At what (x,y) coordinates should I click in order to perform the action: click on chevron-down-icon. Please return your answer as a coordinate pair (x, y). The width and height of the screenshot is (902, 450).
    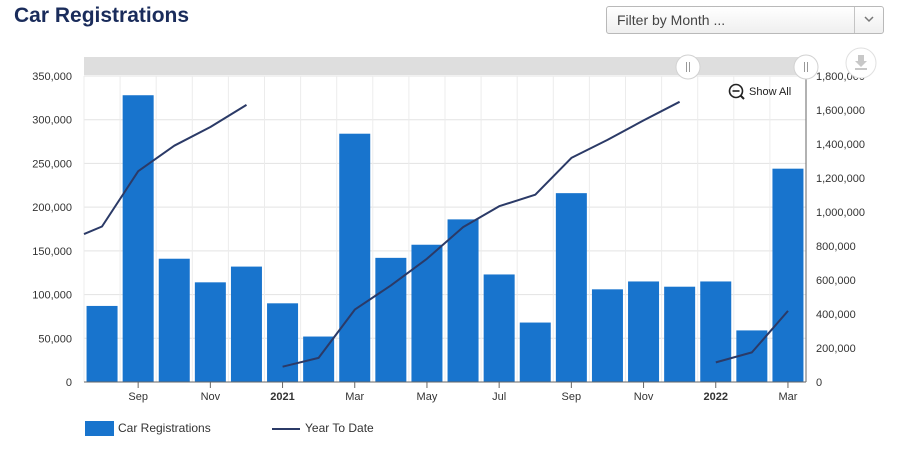
    Looking at the image, I should click on (868, 20).